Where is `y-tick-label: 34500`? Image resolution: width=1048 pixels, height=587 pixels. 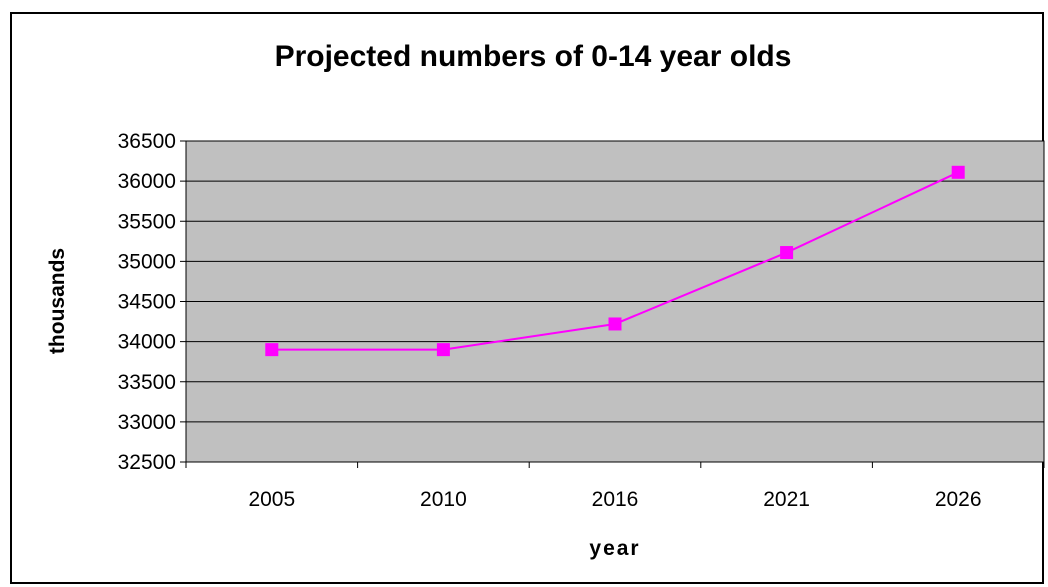
y-tick-label: 34500 is located at coordinates (147, 302).